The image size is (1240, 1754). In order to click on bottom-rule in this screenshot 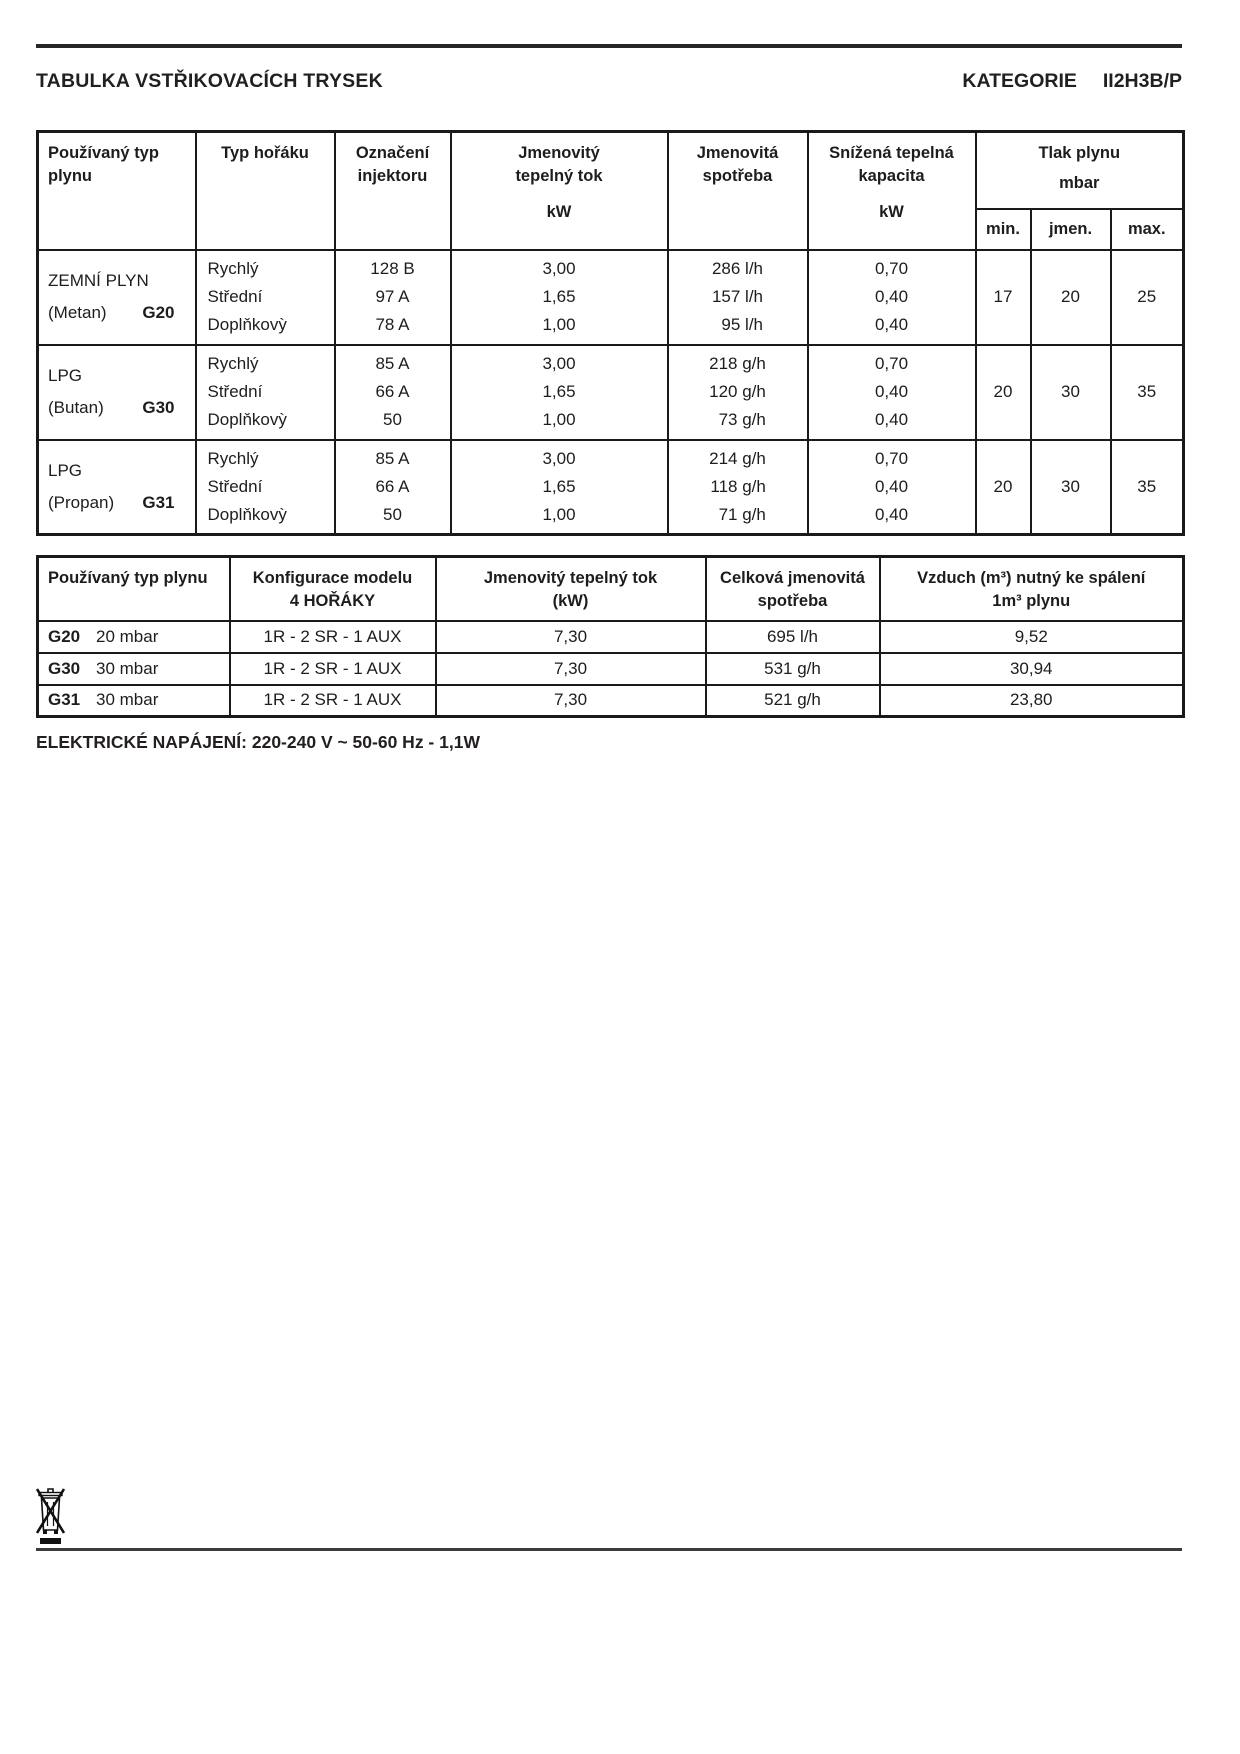, I will do `click(609, 1549)`.